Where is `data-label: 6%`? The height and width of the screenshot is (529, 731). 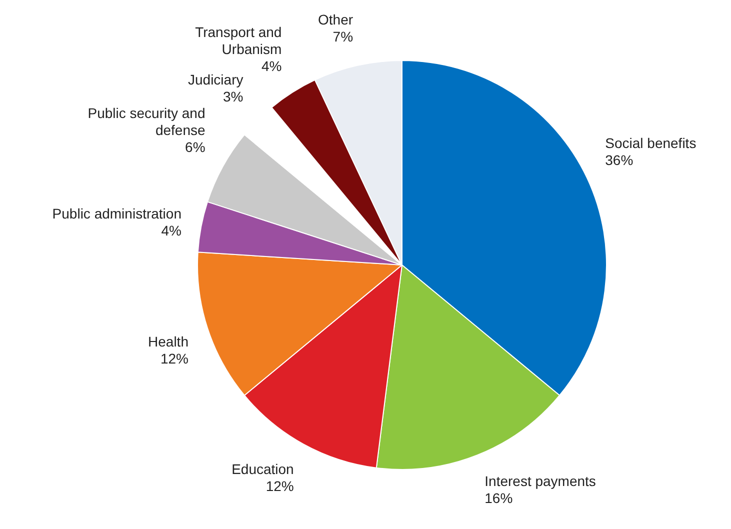
data-label: 6% is located at coordinates (195, 147).